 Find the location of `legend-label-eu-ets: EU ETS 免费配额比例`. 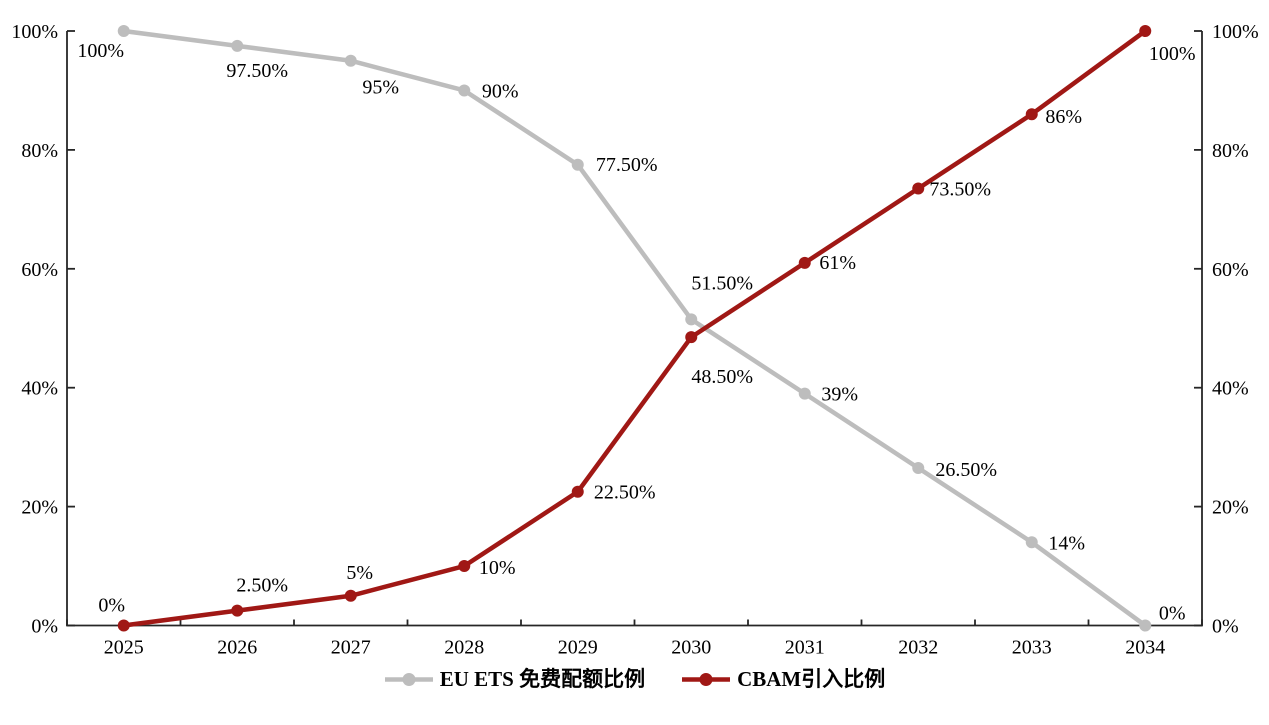

legend-label-eu-ets: EU ETS 免费配额比例 is located at coordinates (542, 679).